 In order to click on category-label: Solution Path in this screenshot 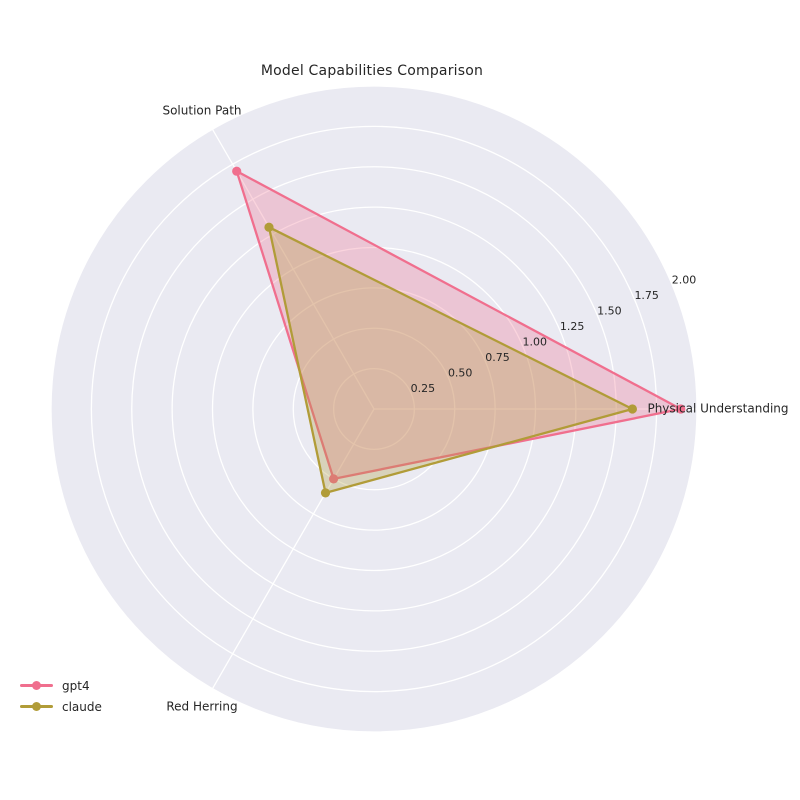, I will do `click(201, 111)`.